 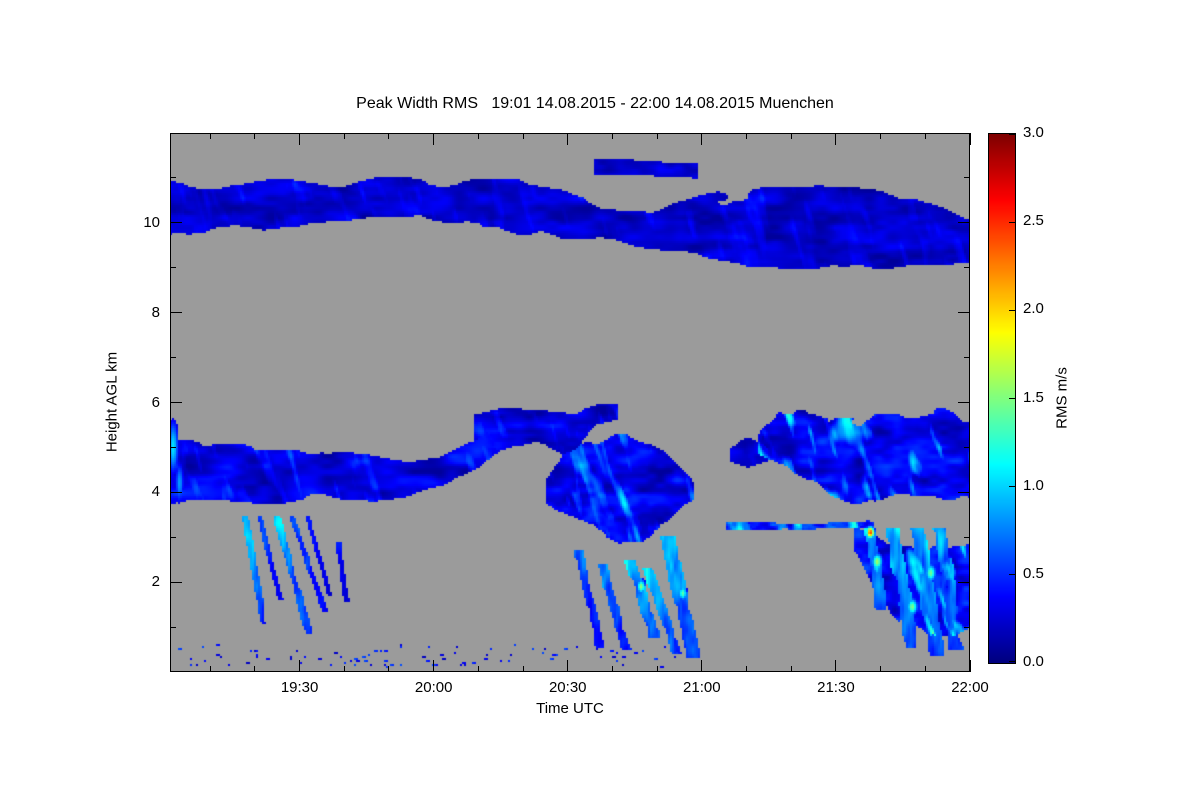 What do you see at coordinates (970, 687) in the screenshot?
I see `x-tick-label: 22:00` at bounding box center [970, 687].